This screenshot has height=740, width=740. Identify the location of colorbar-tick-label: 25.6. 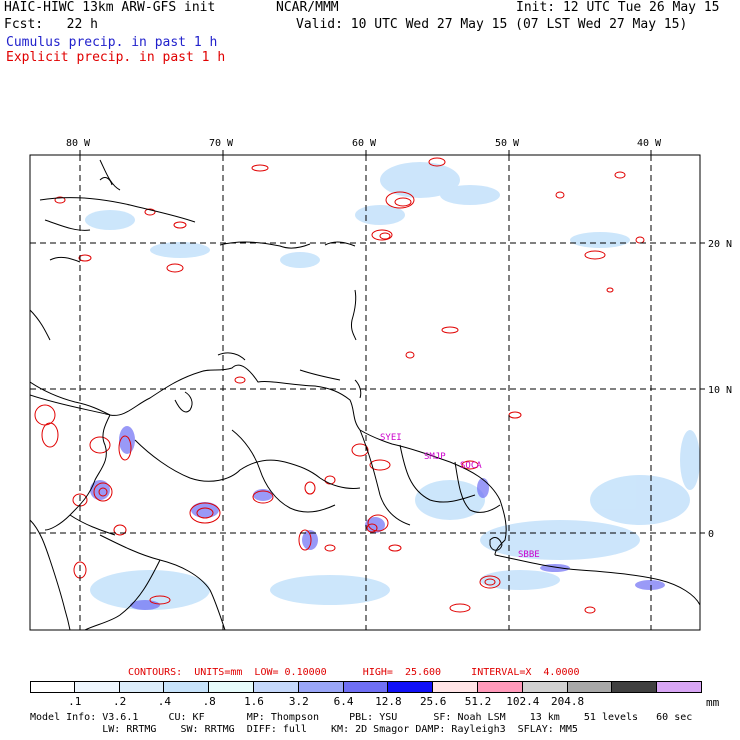
(433, 701).